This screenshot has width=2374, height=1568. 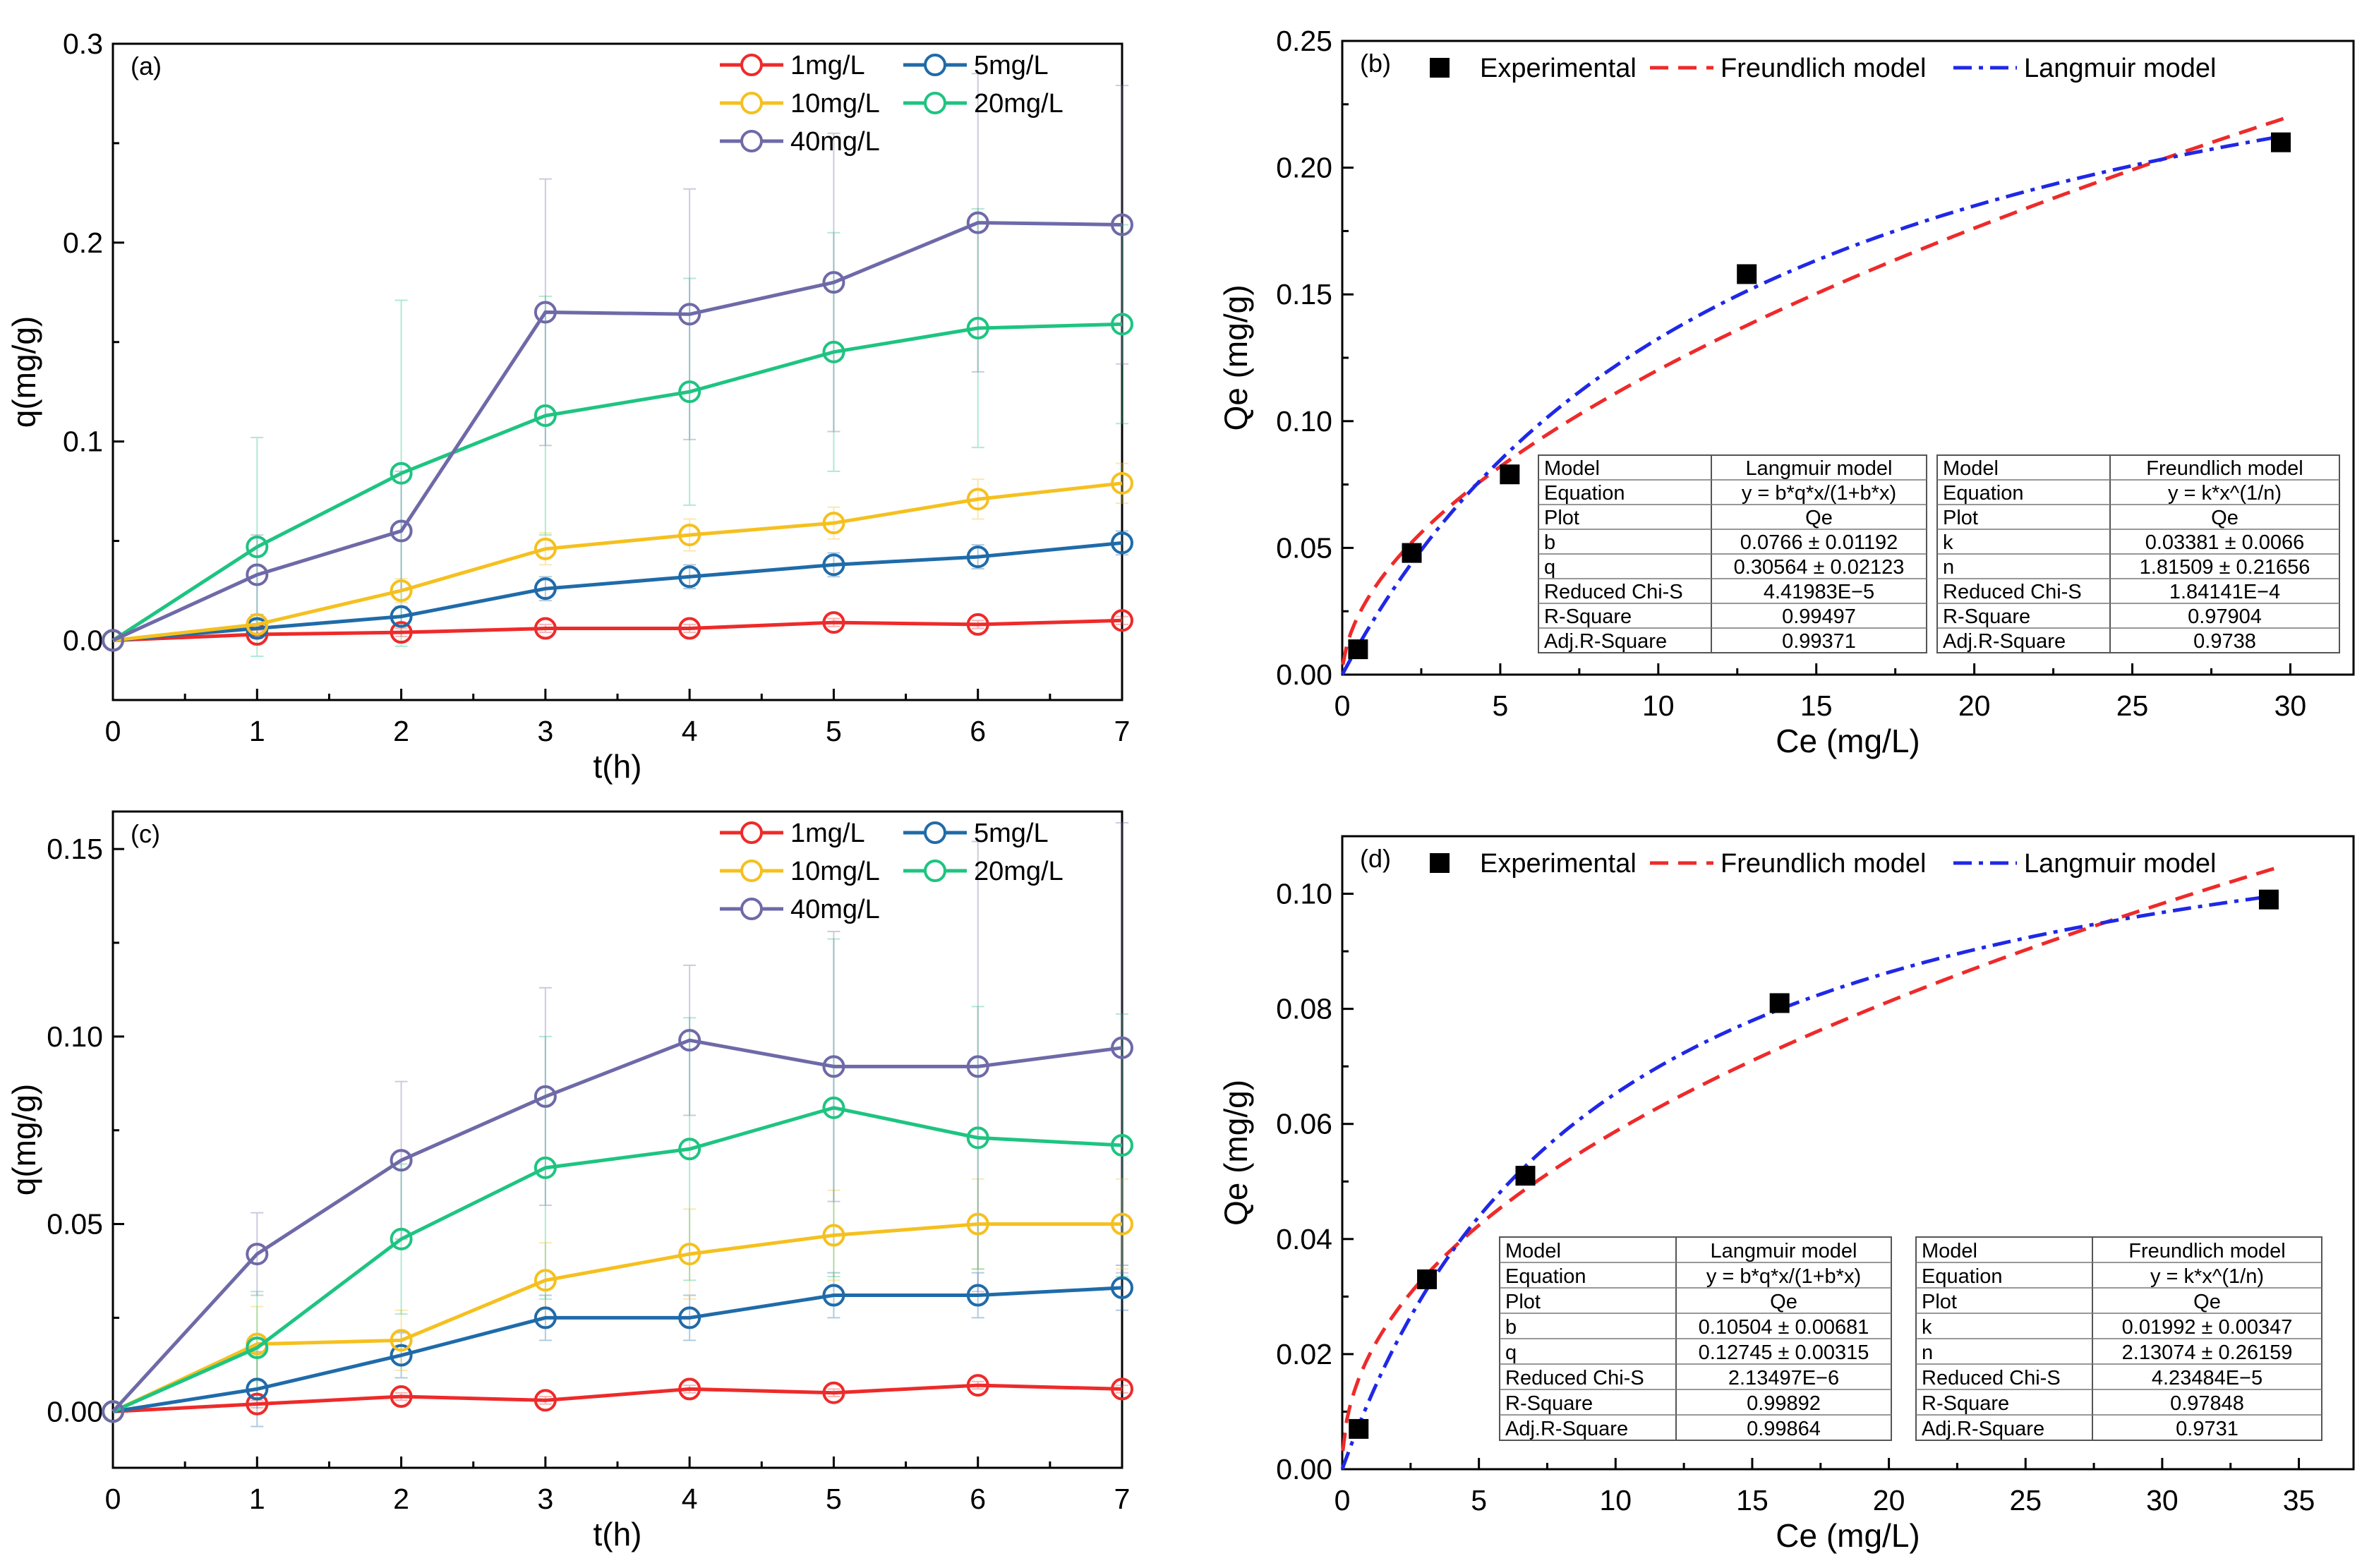 What do you see at coordinates (1784, 1353) in the screenshot?
I see `table-cell-value: 0.12745 ± 0.00315` at bounding box center [1784, 1353].